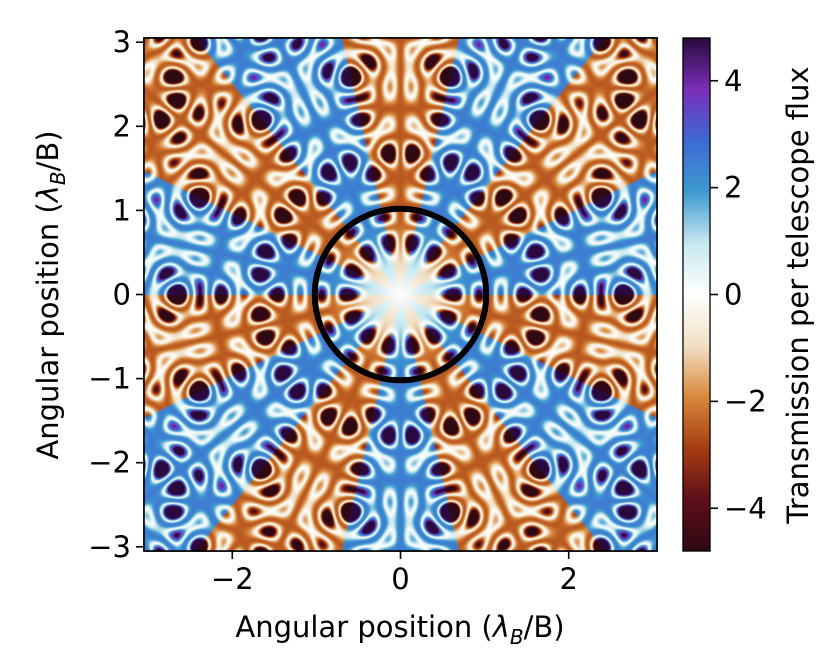  What do you see at coordinates (109, 379) in the screenshot?
I see `y-tick-label: −1` at bounding box center [109, 379].